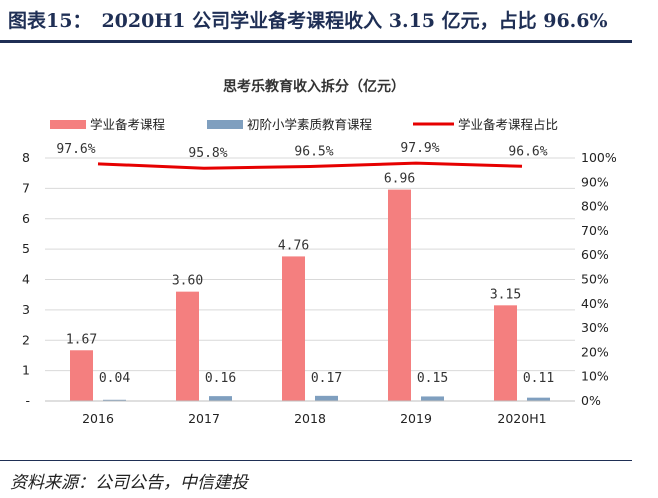  I want to click on x-axis: 2016 2017 2018 2019 2020H1, so click(310, 413).